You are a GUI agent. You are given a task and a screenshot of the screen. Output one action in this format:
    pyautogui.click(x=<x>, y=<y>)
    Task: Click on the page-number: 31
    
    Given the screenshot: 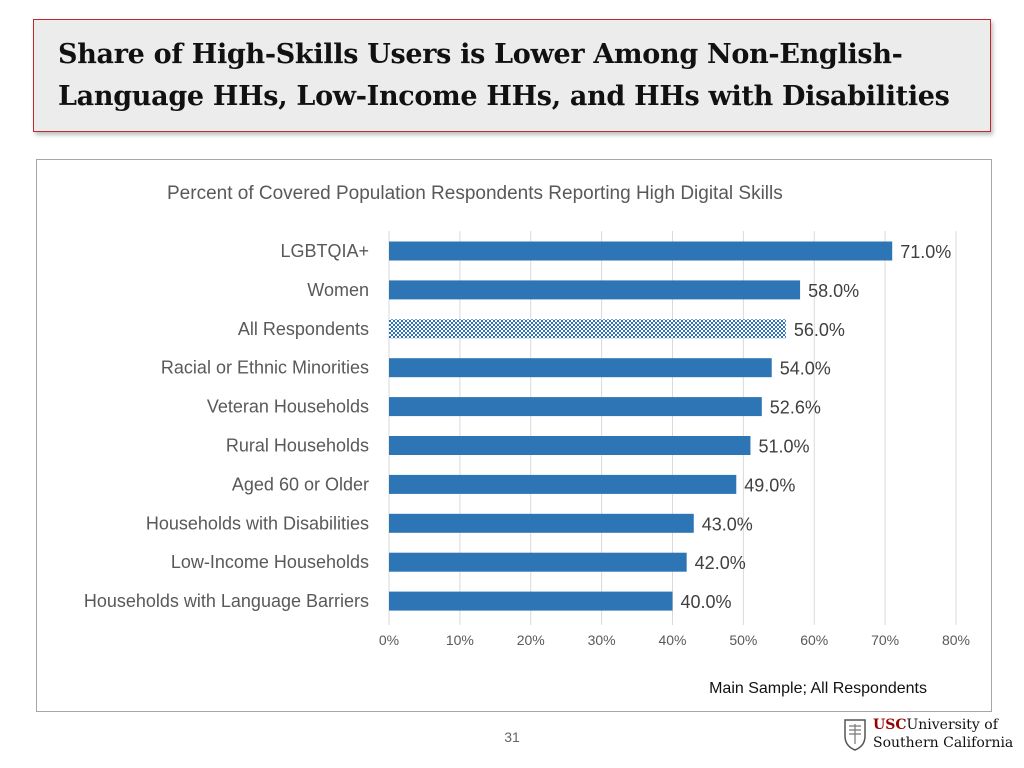 What is the action you would take?
    pyautogui.click(x=512, y=737)
    